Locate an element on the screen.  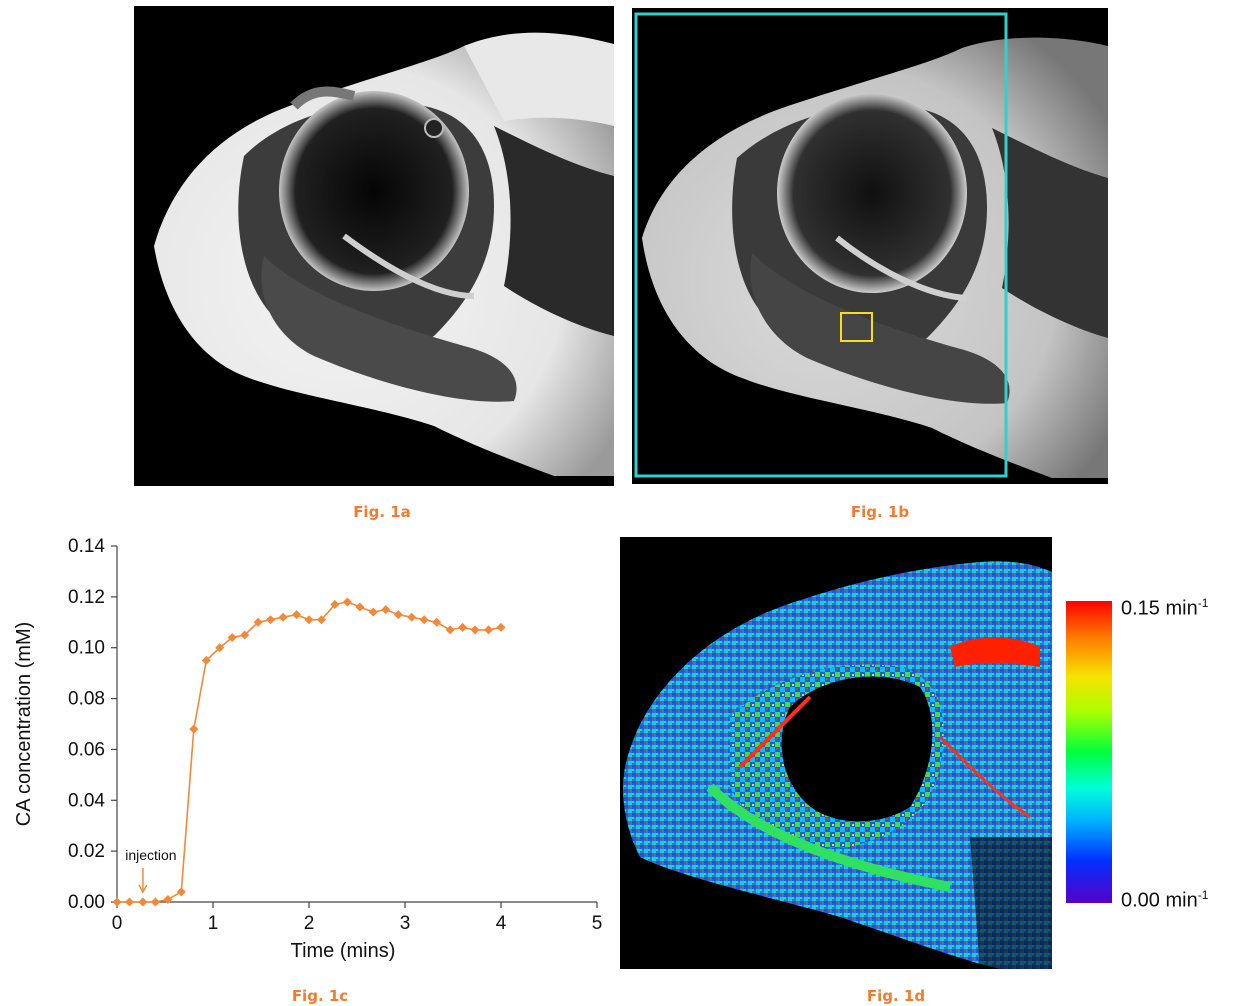
caption-fig-1c: Fig. 1c is located at coordinates (320, 996).